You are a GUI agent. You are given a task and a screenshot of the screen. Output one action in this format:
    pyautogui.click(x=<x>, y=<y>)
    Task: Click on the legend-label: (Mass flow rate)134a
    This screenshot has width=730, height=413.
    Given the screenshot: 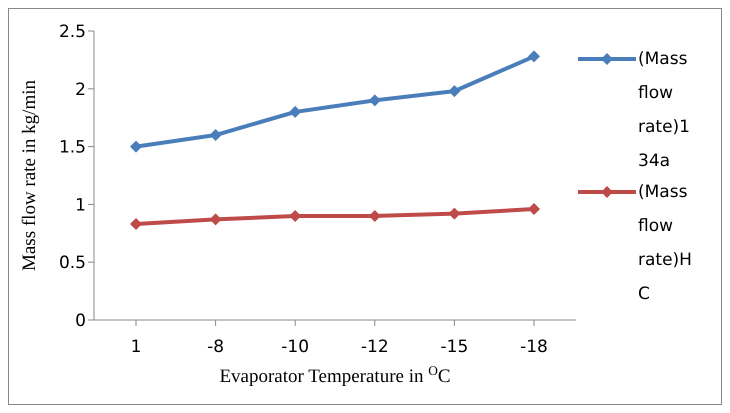 What is the action you would take?
    pyautogui.click(x=664, y=110)
    